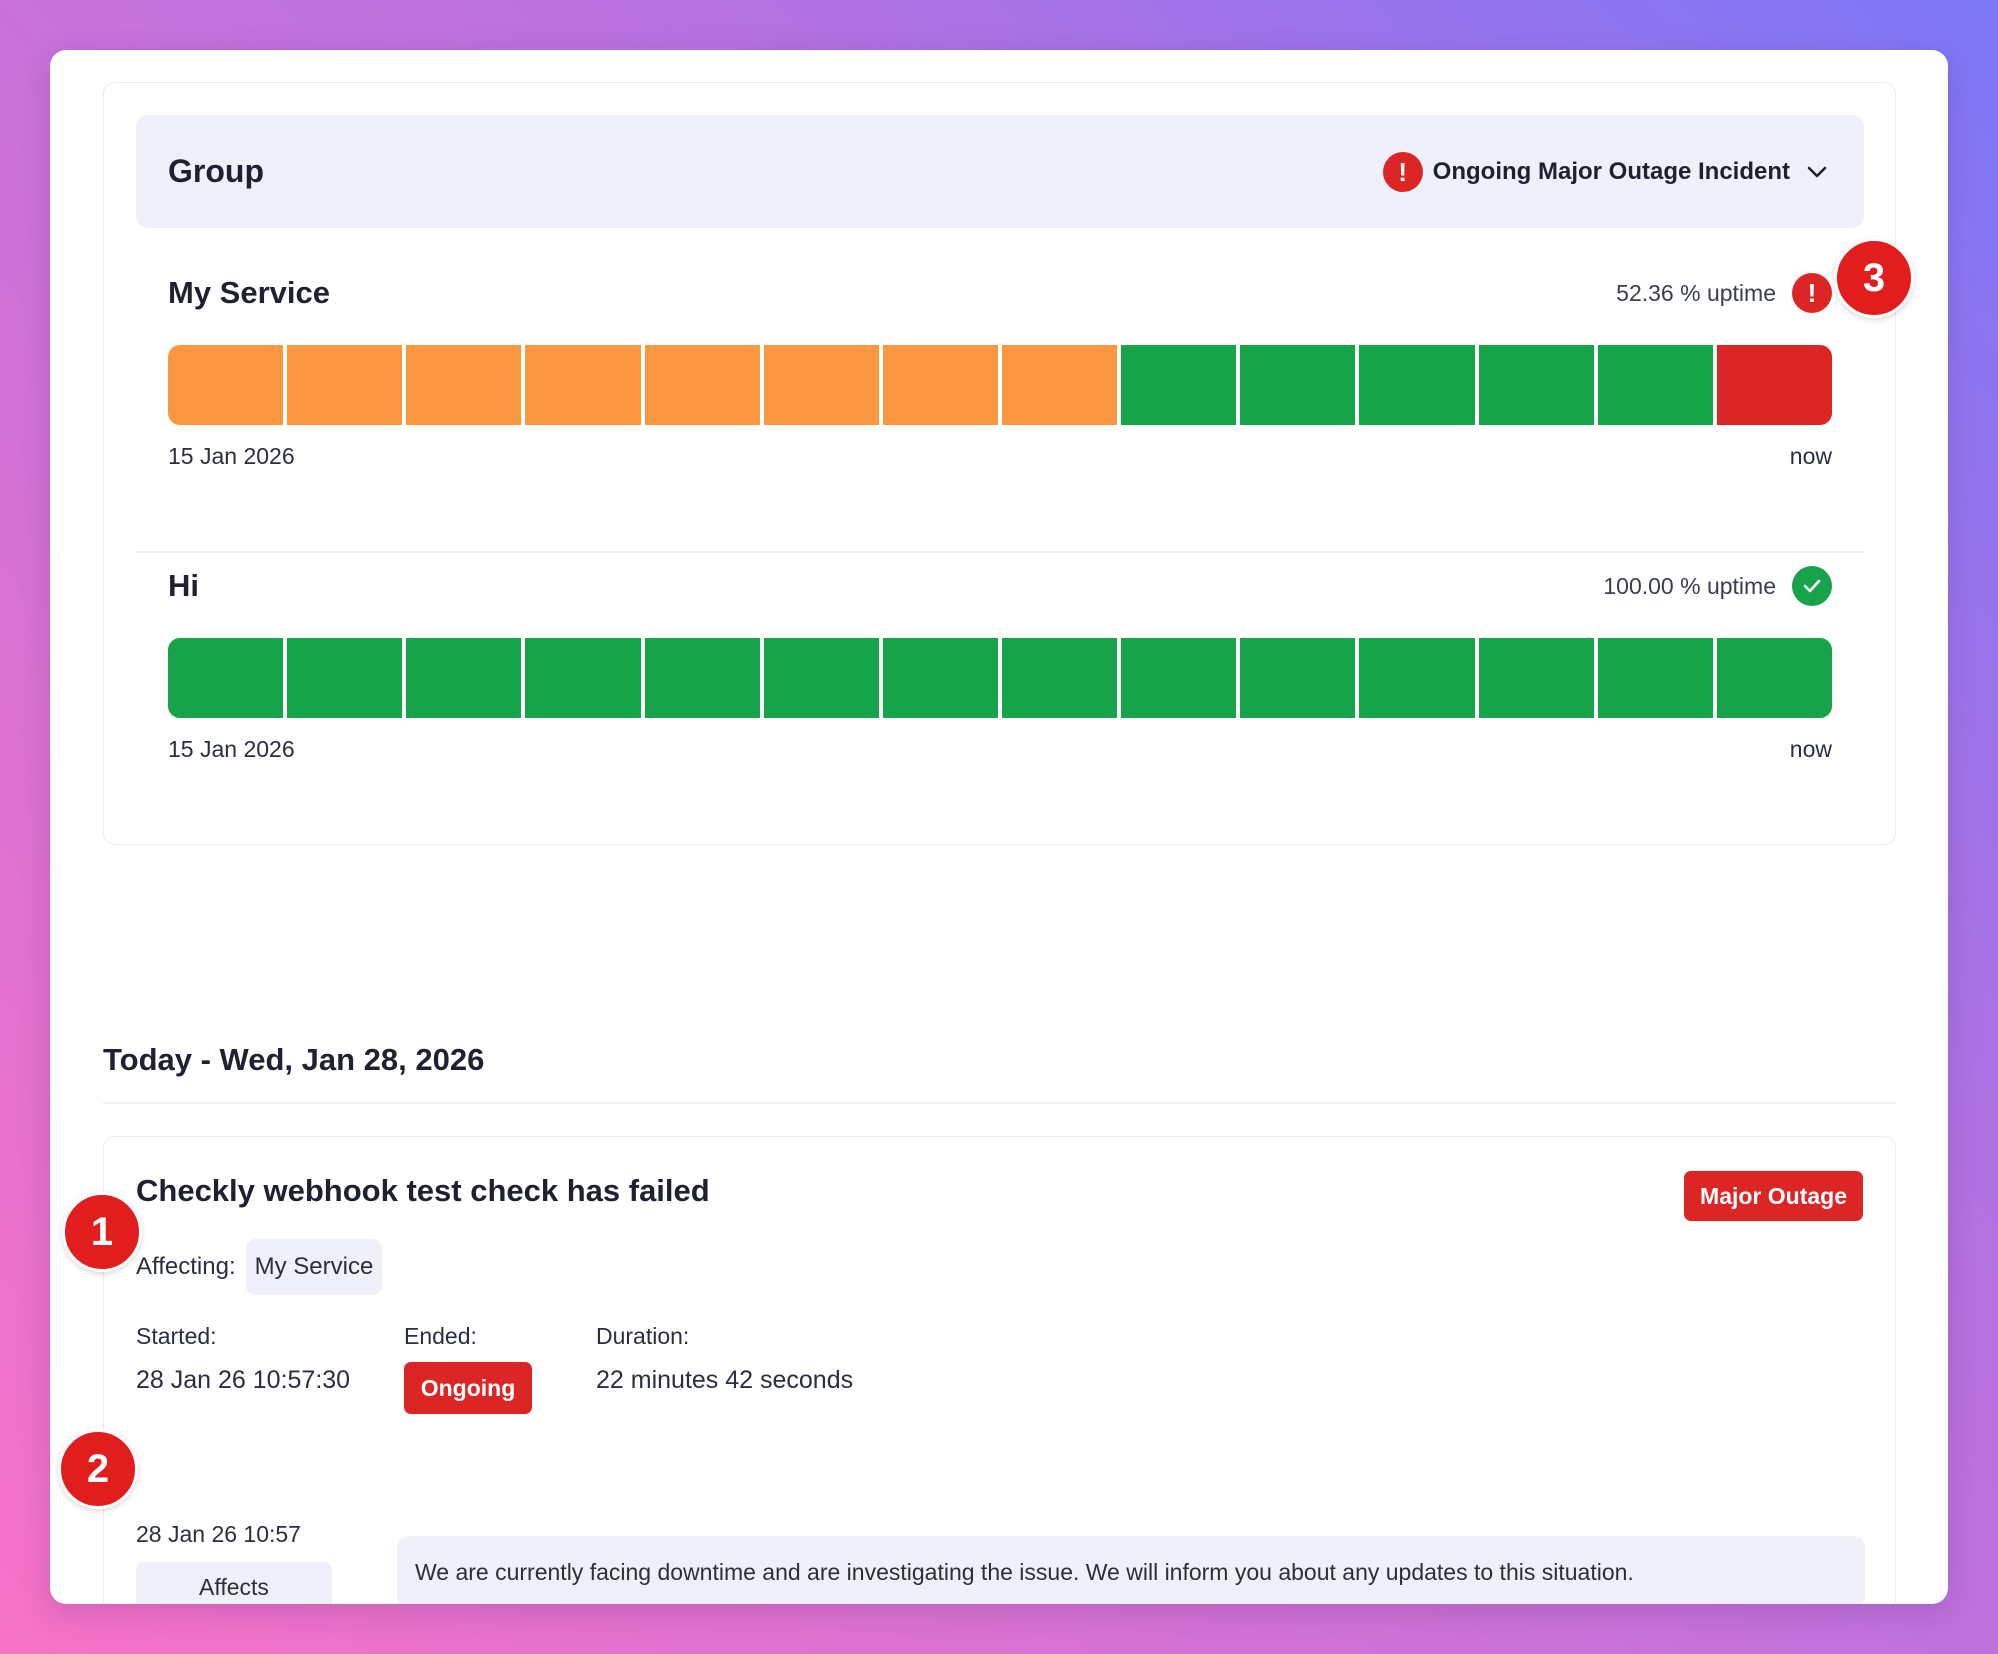 The width and height of the screenshot is (1998, 1654). What do you see at coordinates (423, 1190) in the screenshot?
I see `incident-title: Checkly webhook test check has failed` at bounding box center [423, 1190].